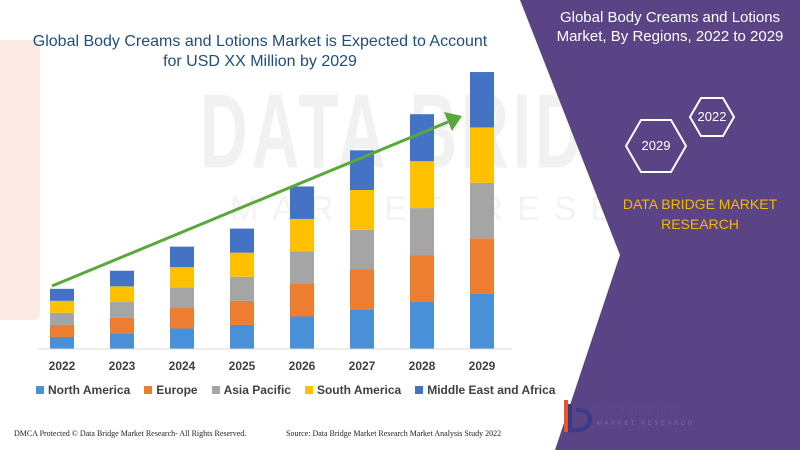  I want to click on x-tick-label: 2027, so click(362, 366).